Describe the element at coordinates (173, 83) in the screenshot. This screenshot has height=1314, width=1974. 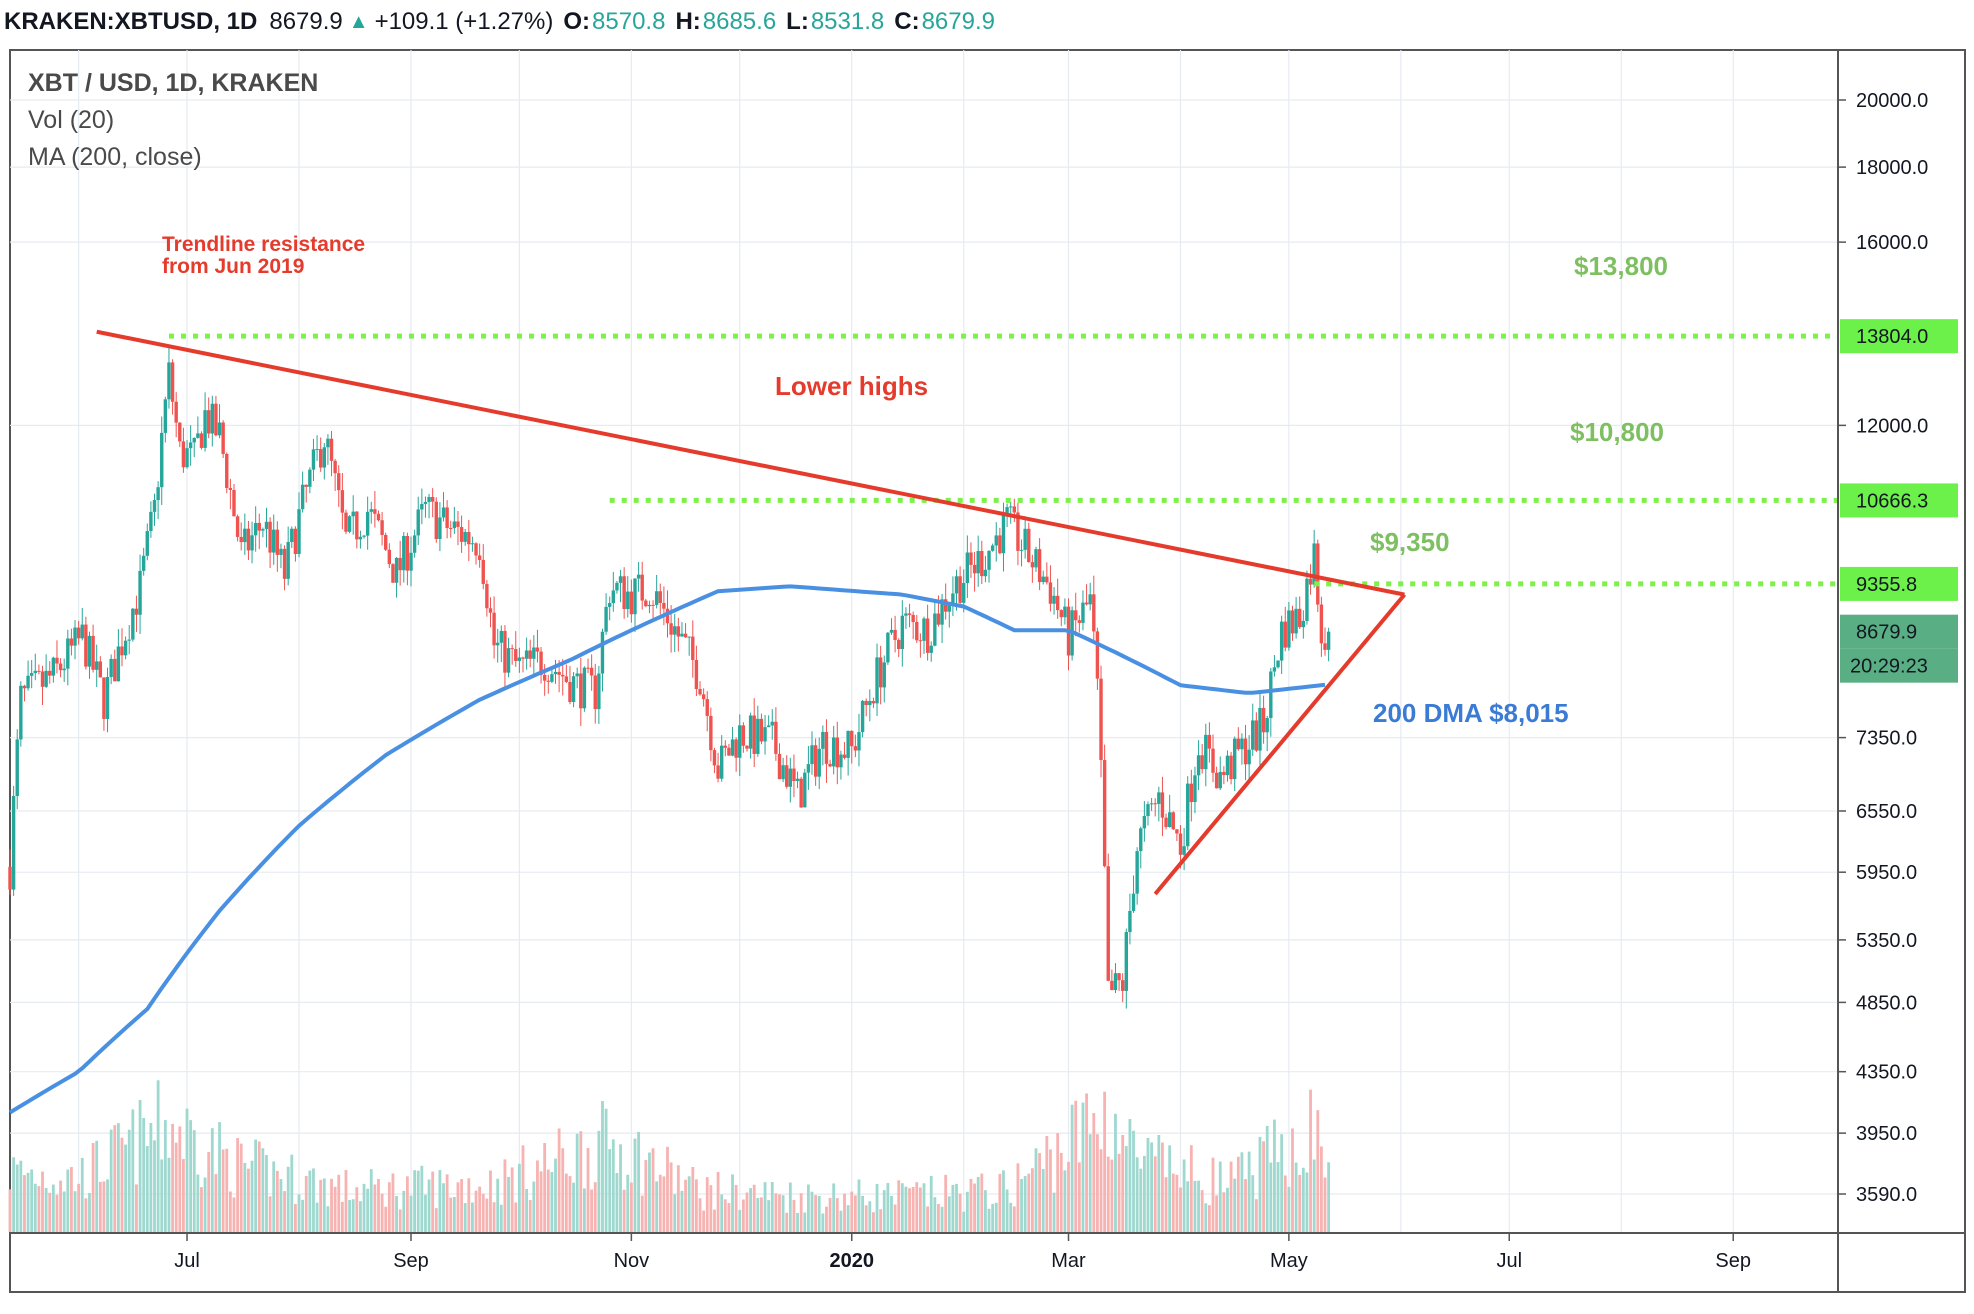
I see `legend-title: XBT / USD, 1D, KRAKEN` at that location.